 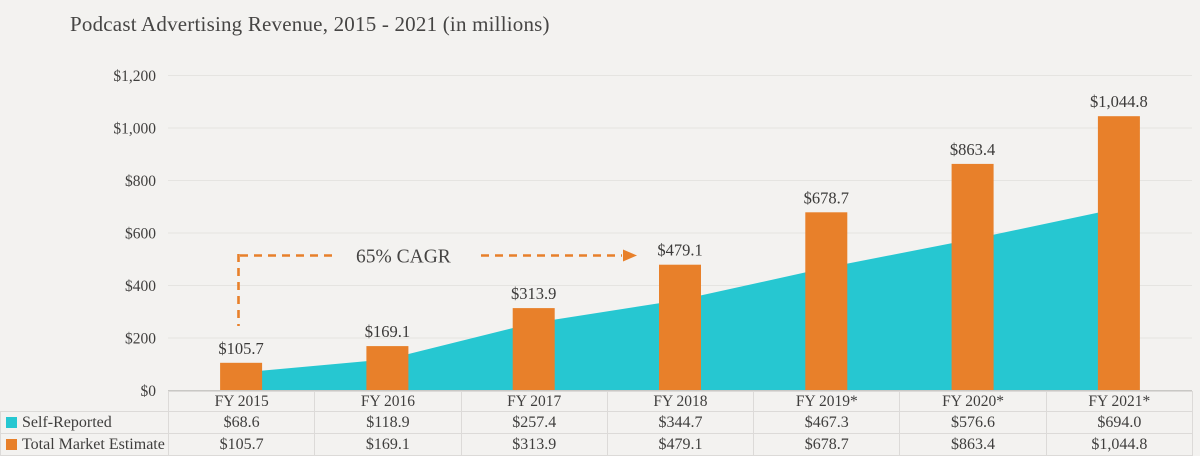 I want to click on bar-fy-2019-, so click(x=826, y=301).